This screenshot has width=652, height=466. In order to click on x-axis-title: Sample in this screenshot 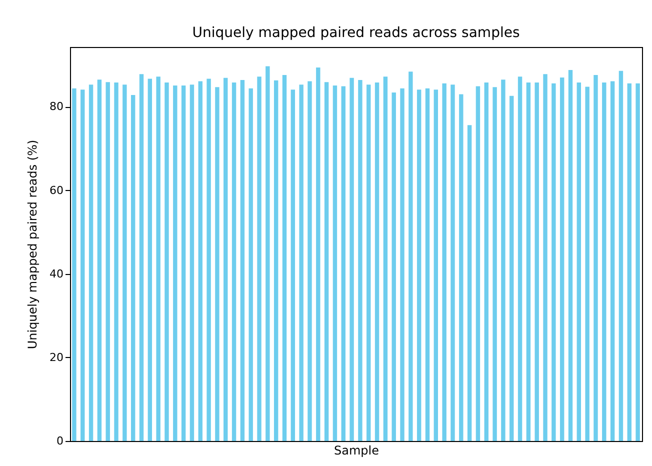, I will do `click(356, 451)`.